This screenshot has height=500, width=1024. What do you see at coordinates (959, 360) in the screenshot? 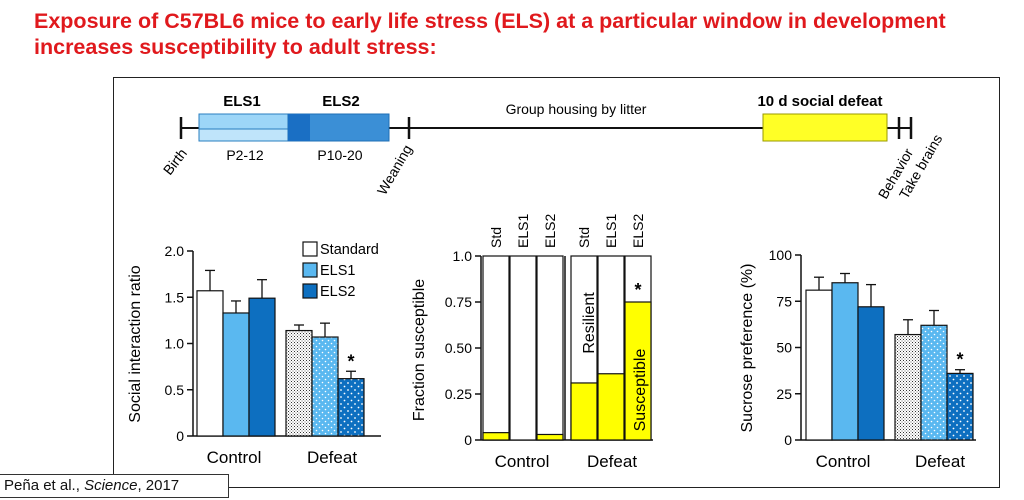
I see `chart3-significance-star: *` at bounding box center [959, 360].